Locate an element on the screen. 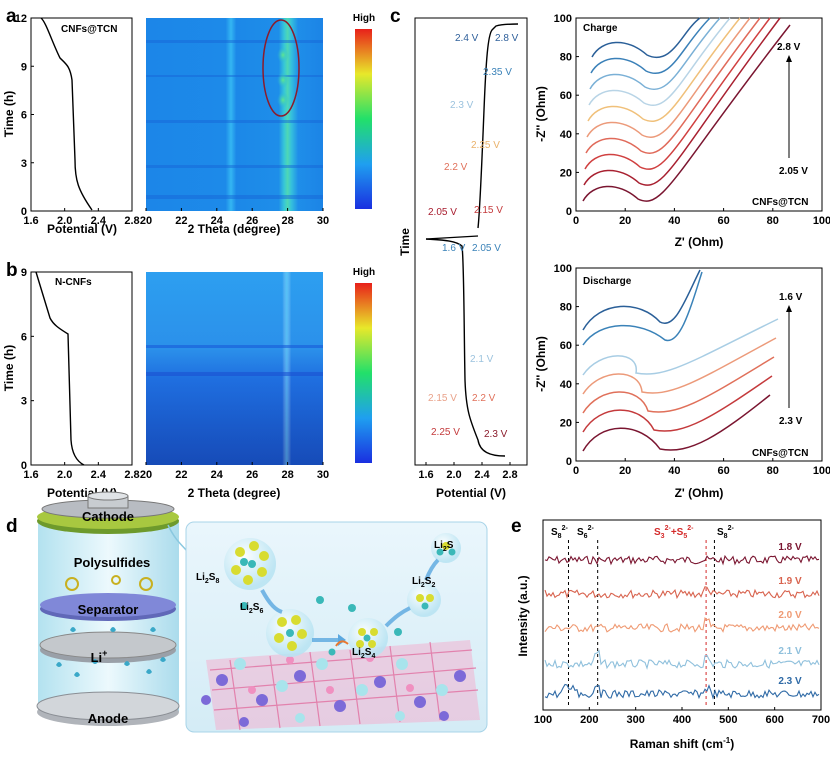 This screenshot has width=830, height=763. battery-illustration is located at coordinates (108, 608).